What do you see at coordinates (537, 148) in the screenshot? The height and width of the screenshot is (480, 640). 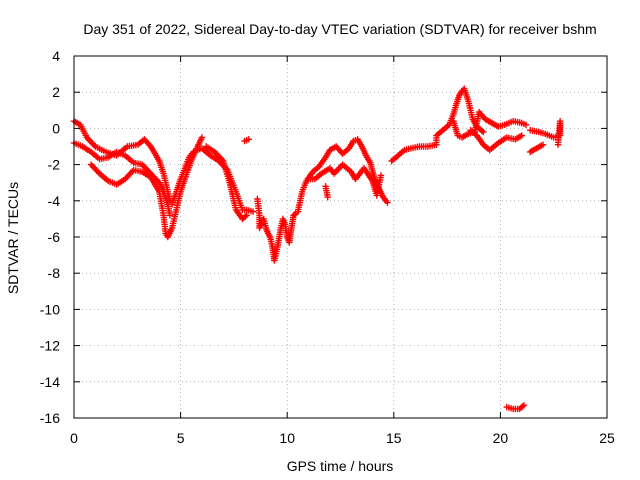 I see `series-trace-o` at bounding box center [537, 148].